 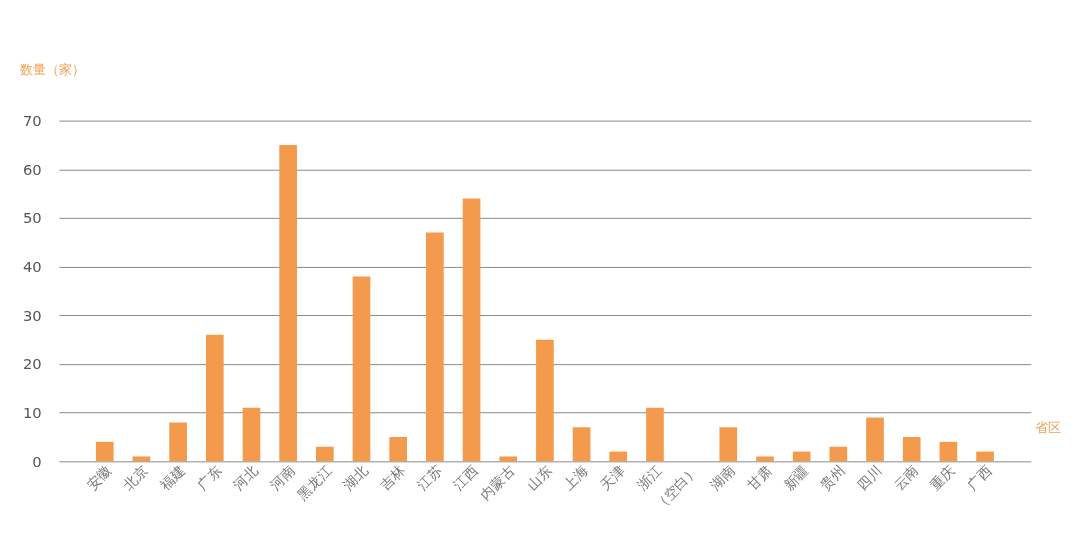 What do you see at coordinates (943, 478) in the screenshot?
I see `x-tick-label: 重庆` at bounding box center [943, 478].